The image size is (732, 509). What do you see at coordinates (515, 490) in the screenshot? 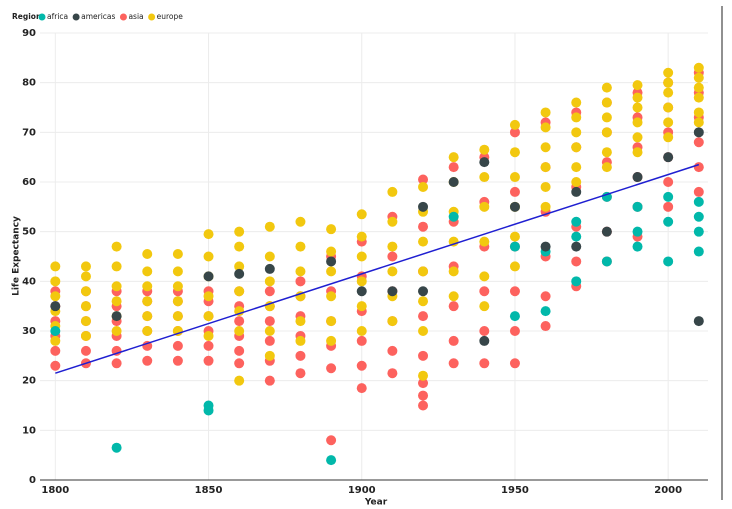
I see `x-tick-label: 1950` at bounding box center [515, 490].